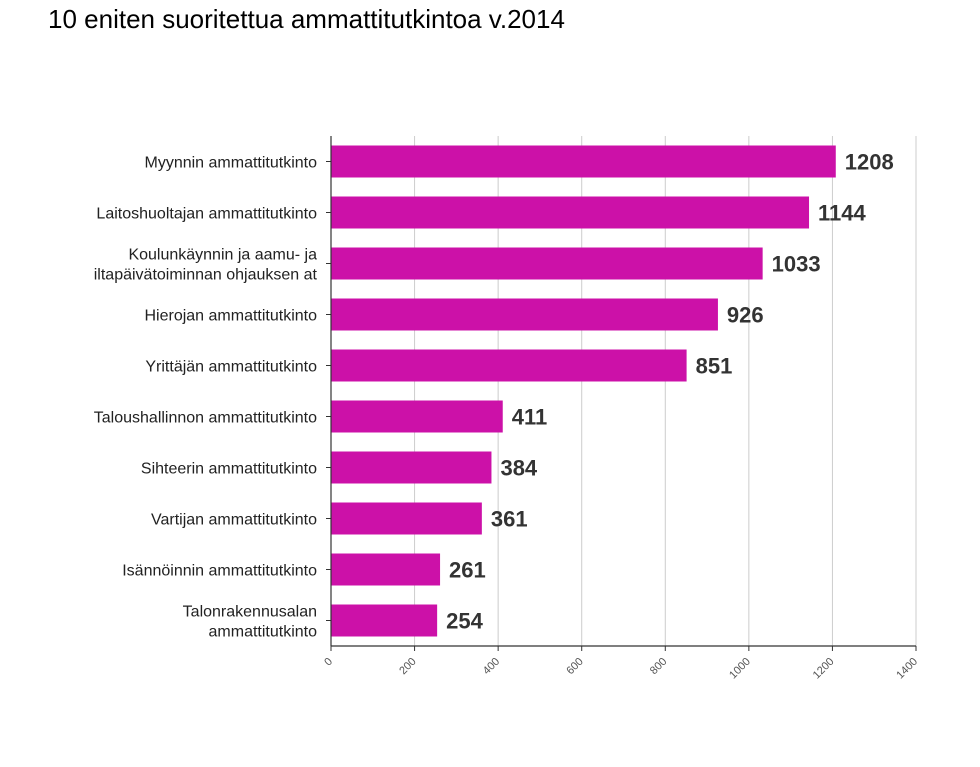 This screenshot has height=767, width=980. I want to click on x-tick-label: 1000, so click(740, 669).